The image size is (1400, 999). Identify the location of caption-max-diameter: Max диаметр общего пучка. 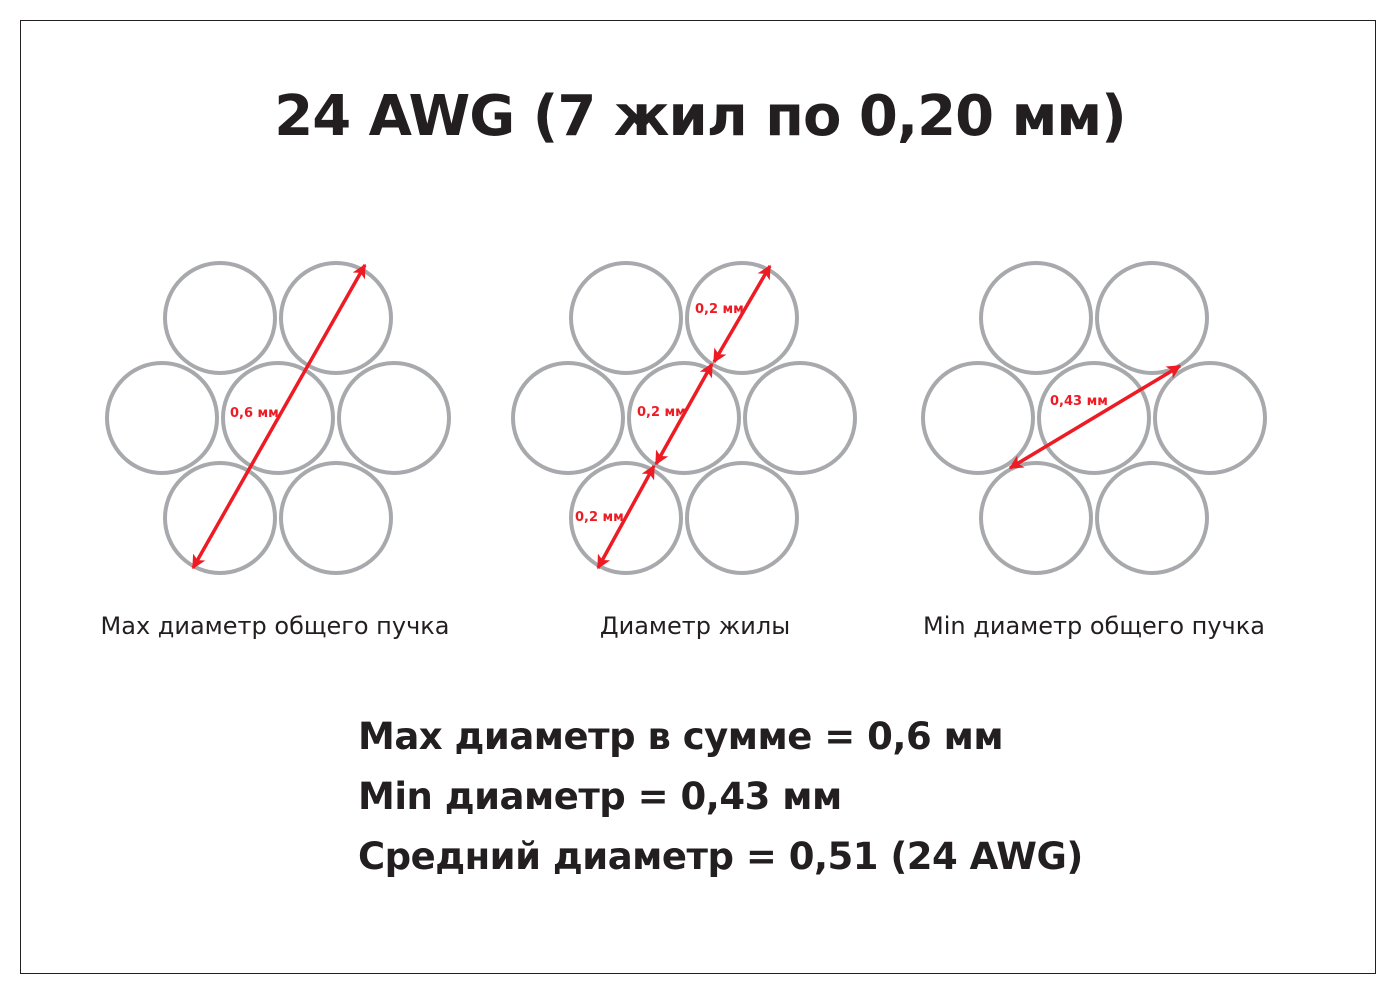
(275, 626).